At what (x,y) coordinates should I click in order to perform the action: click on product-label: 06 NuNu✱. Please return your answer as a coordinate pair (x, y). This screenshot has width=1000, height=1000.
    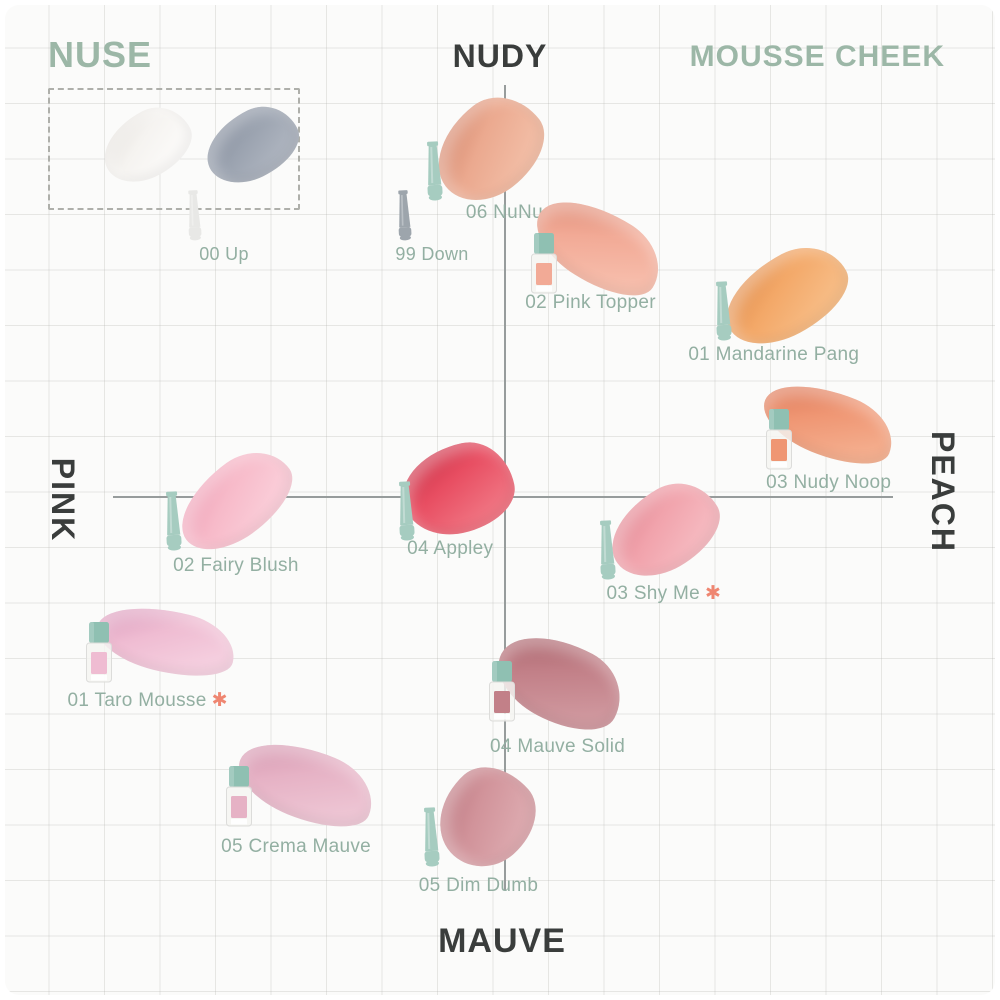
    Looking at the image, I should click on (504, 212).